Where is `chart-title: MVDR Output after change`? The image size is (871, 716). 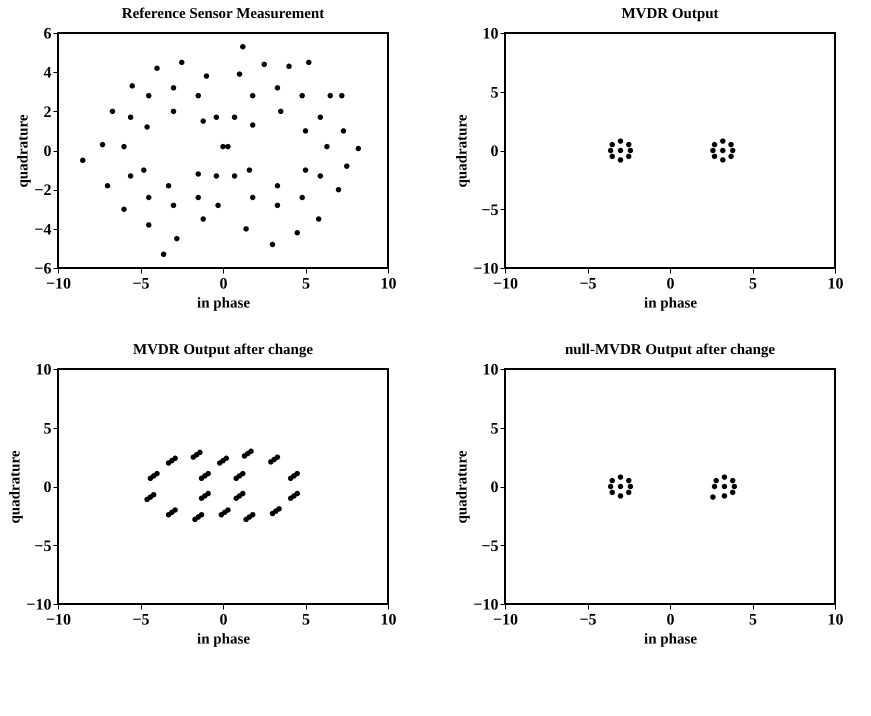 chart-title: MVDR Output after change is located at coordinates (223, 350).